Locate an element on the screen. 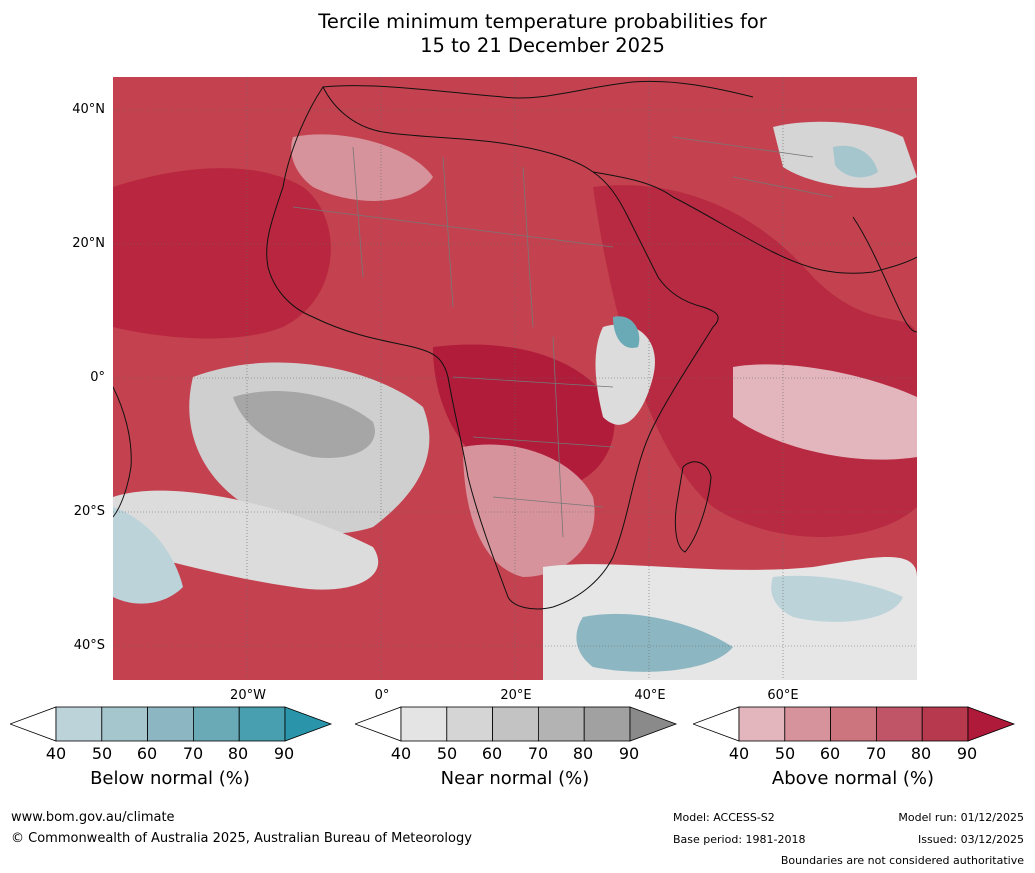  footer-issued: Issued: 03/12/2025 is located at coordinates (970, 839).